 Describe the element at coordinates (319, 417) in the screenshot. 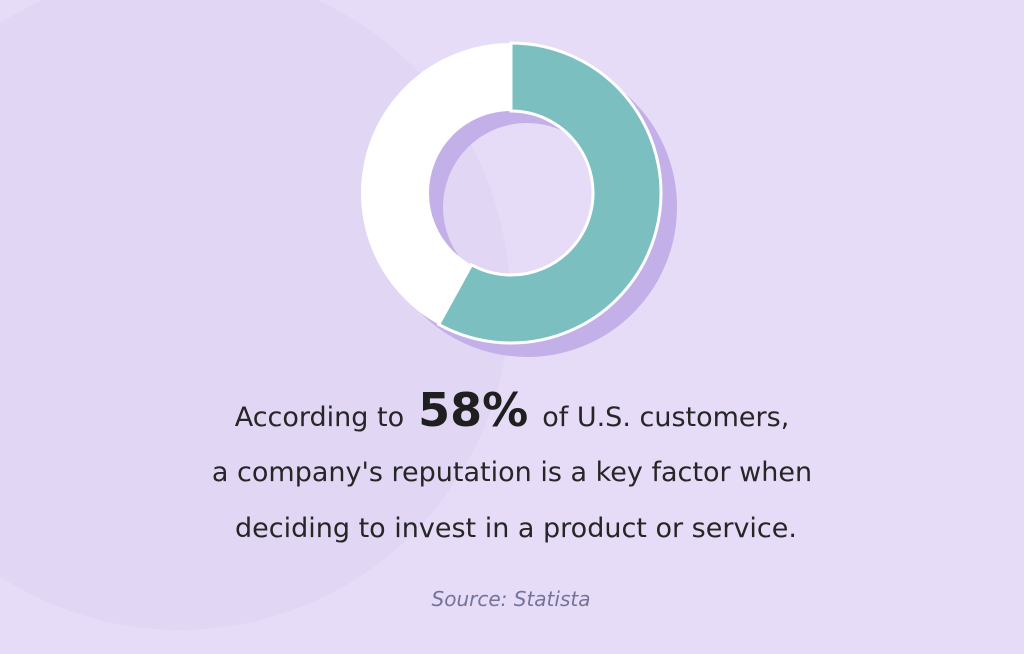

I see `text: According to` at that location.